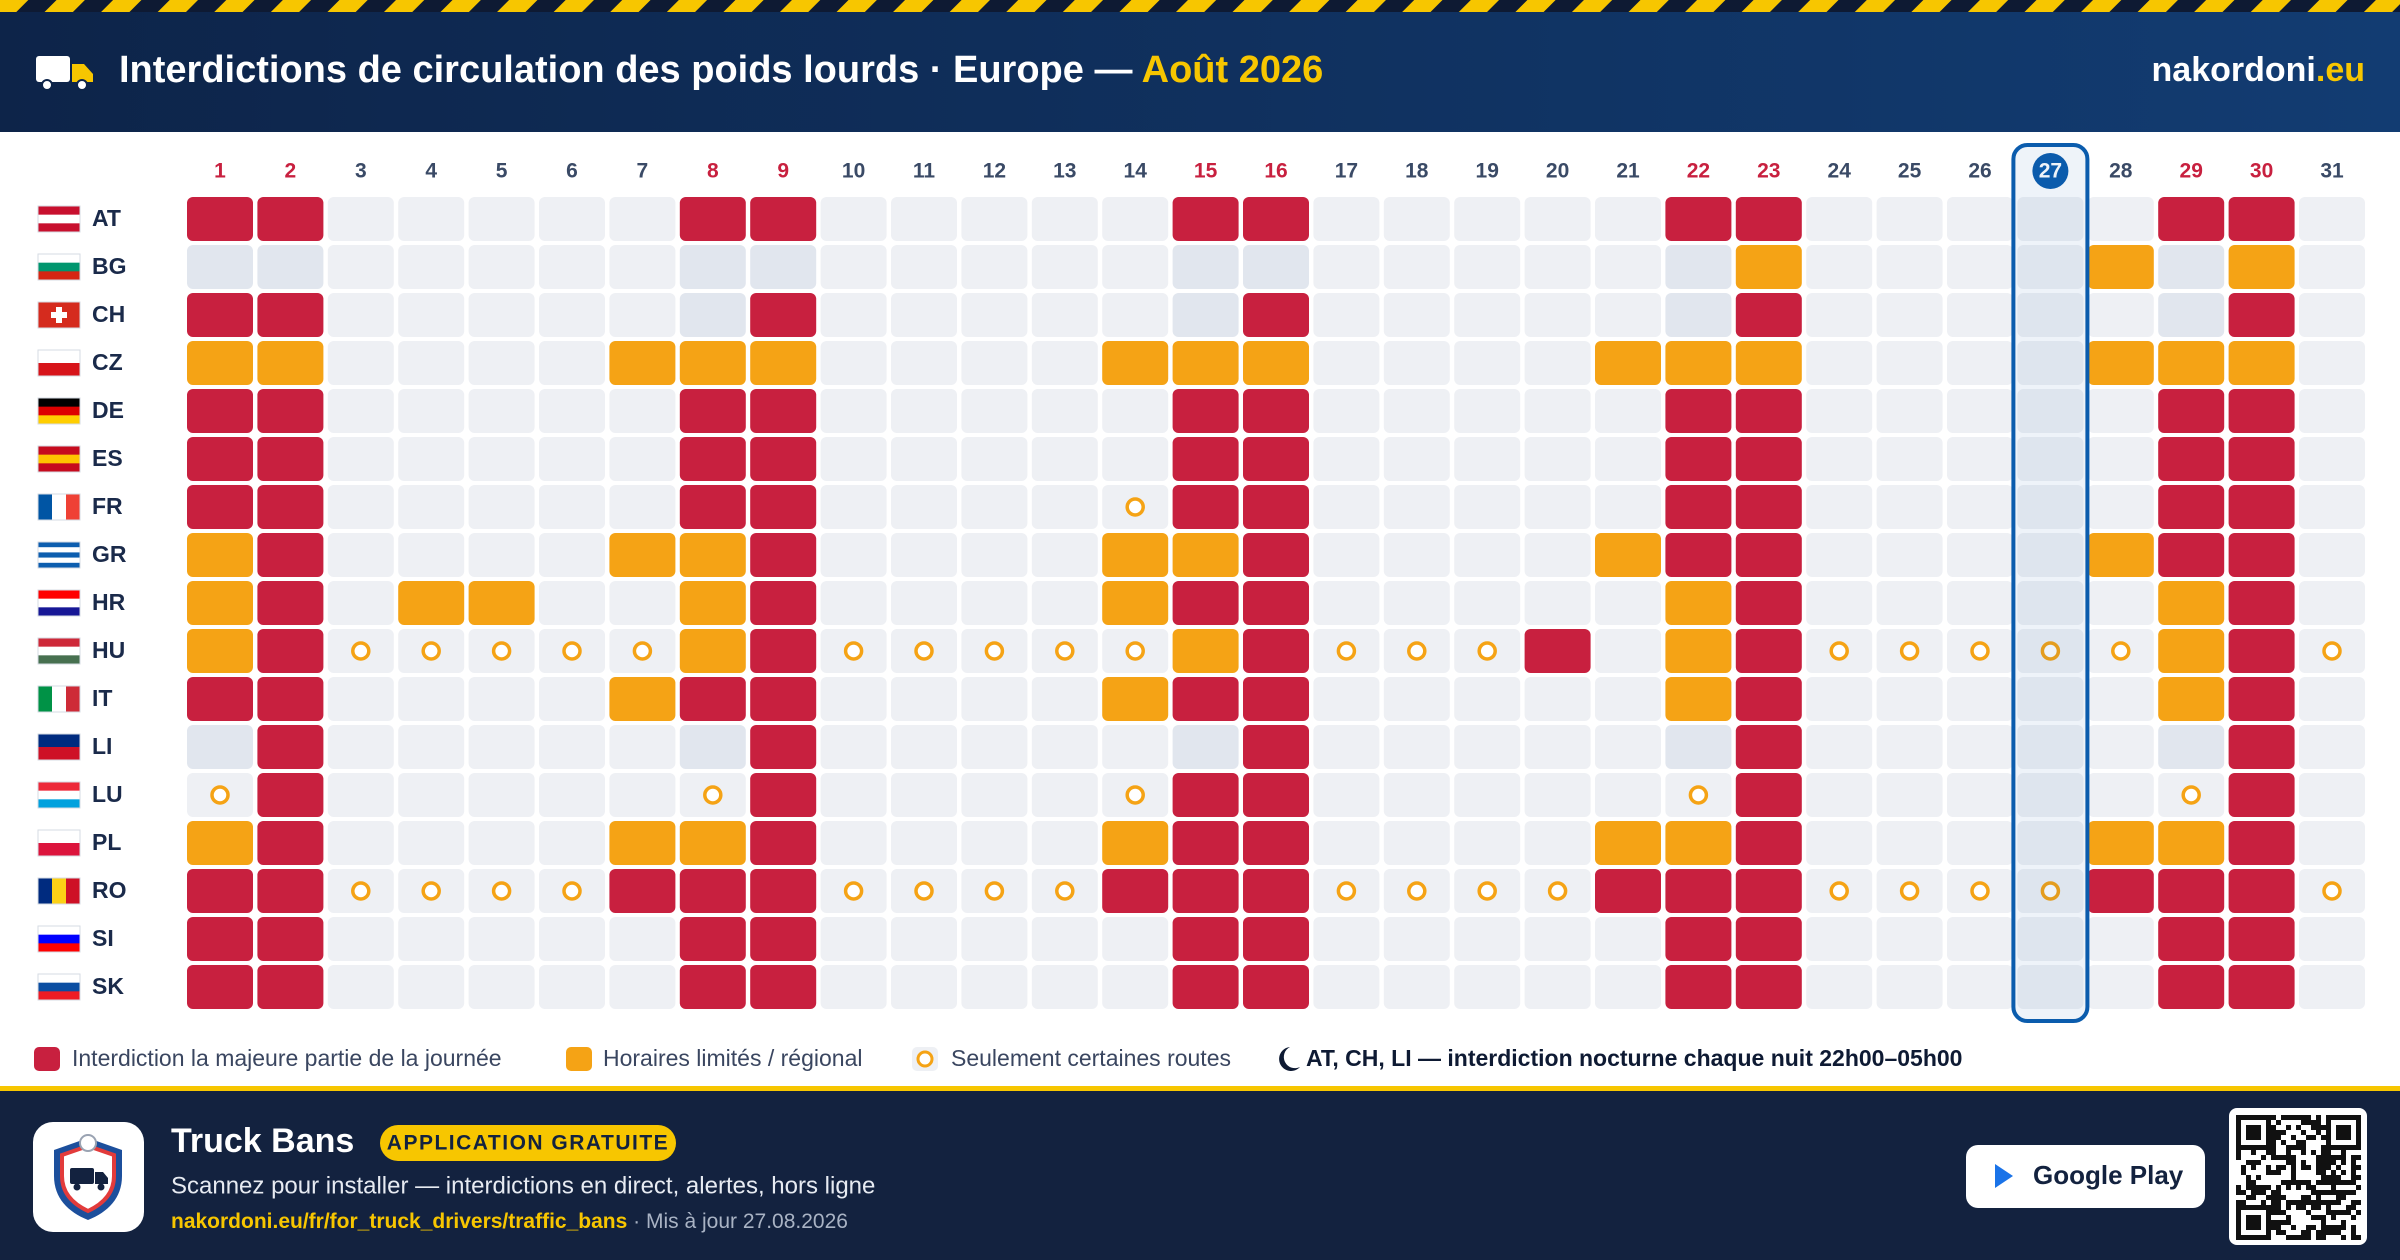 The height and width of the screenshot is (1260, 2400). I want to click on country-code: LI, so click(102, 746).